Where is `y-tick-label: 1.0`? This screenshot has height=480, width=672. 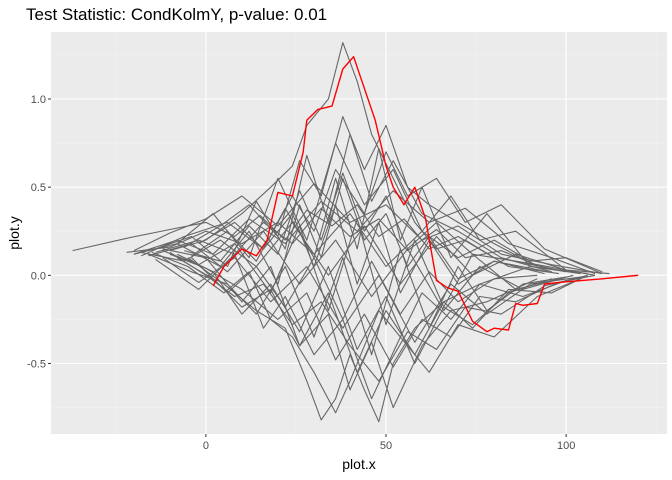 y-tick-label: 1.0 is located at coordinates (38, 100).